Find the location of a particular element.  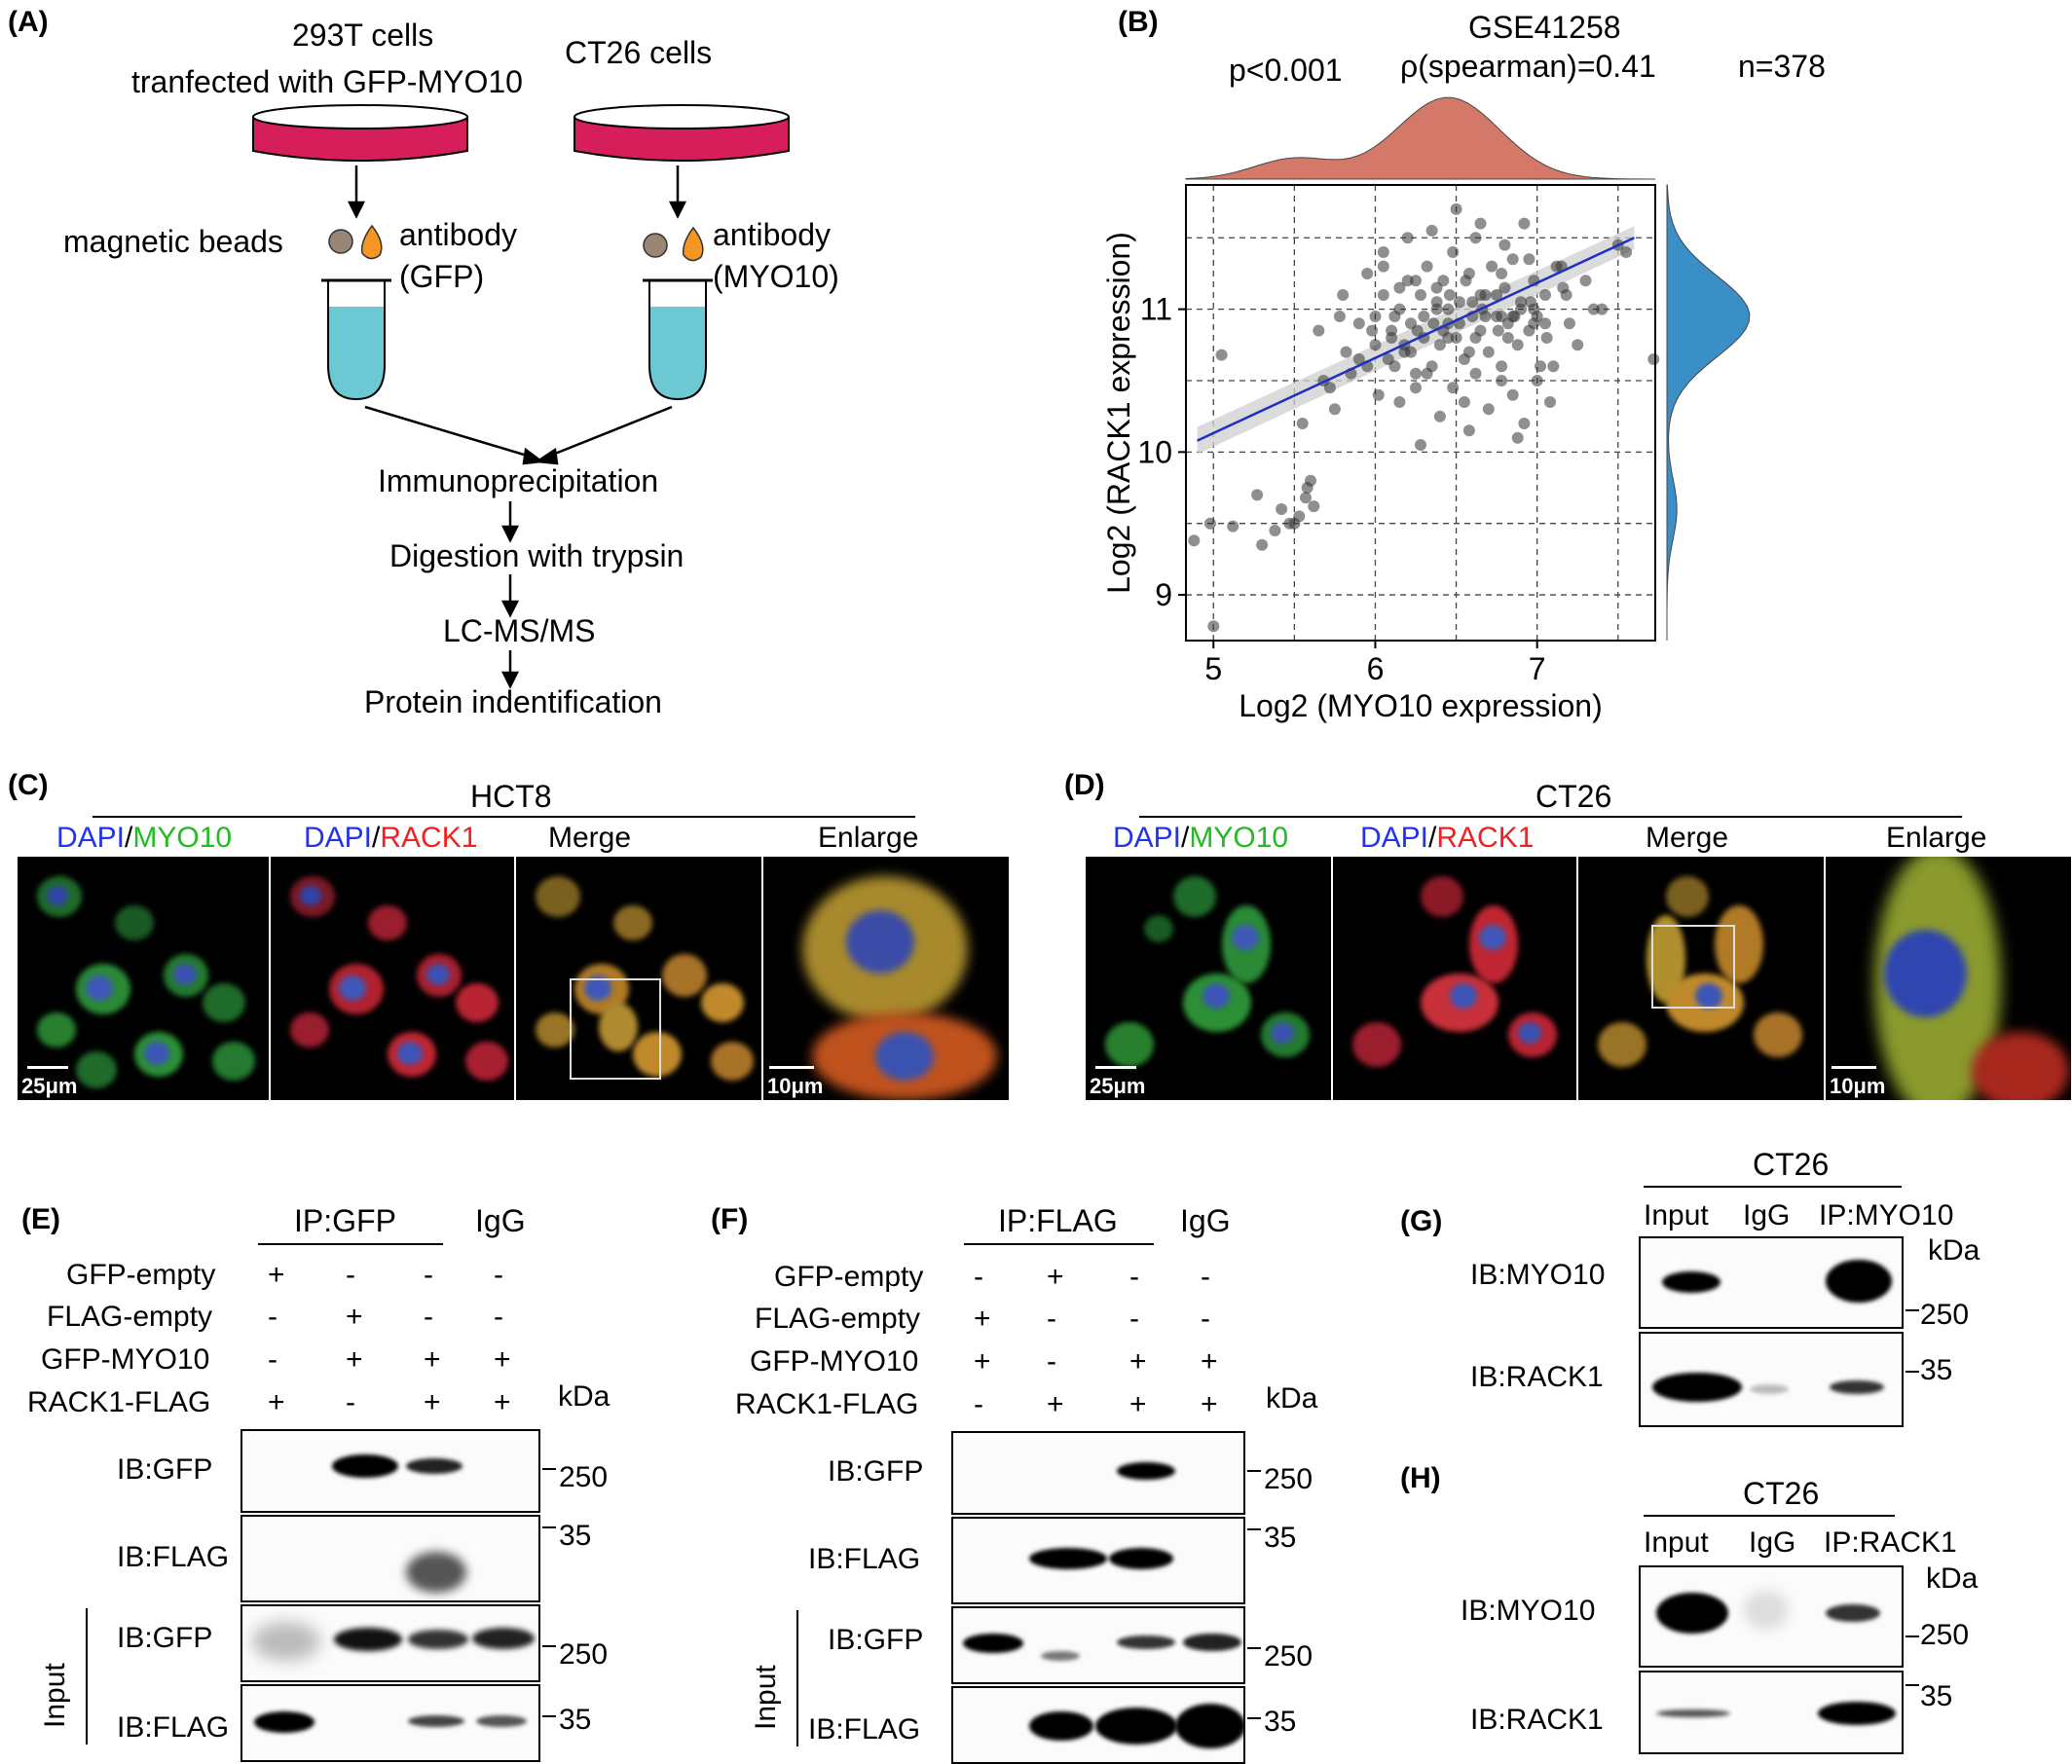

scale-label-c1: 25μm is located at coordinates (49, 1086).